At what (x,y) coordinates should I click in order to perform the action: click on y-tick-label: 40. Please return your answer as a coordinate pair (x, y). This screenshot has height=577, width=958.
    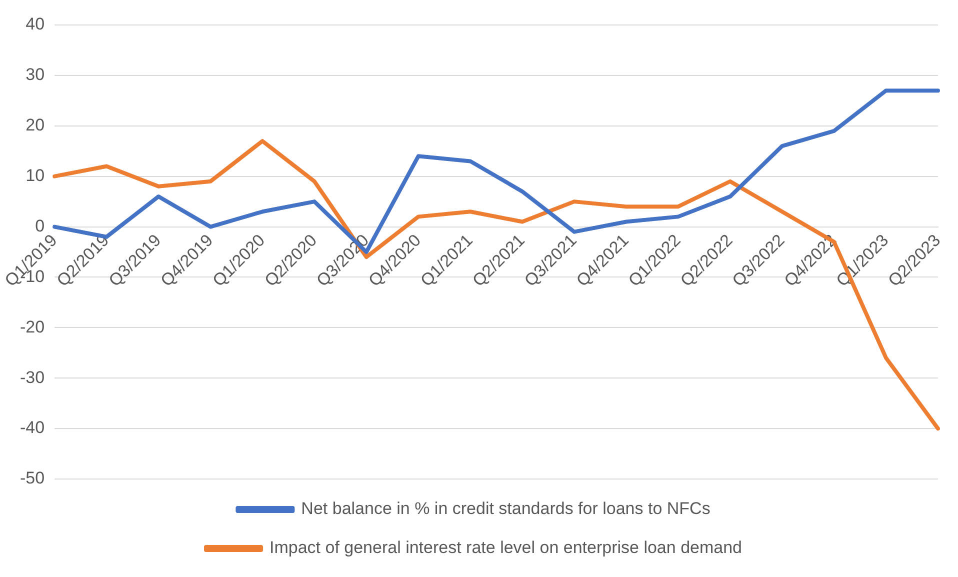
    Looking at the image, I should click on (35, 24).